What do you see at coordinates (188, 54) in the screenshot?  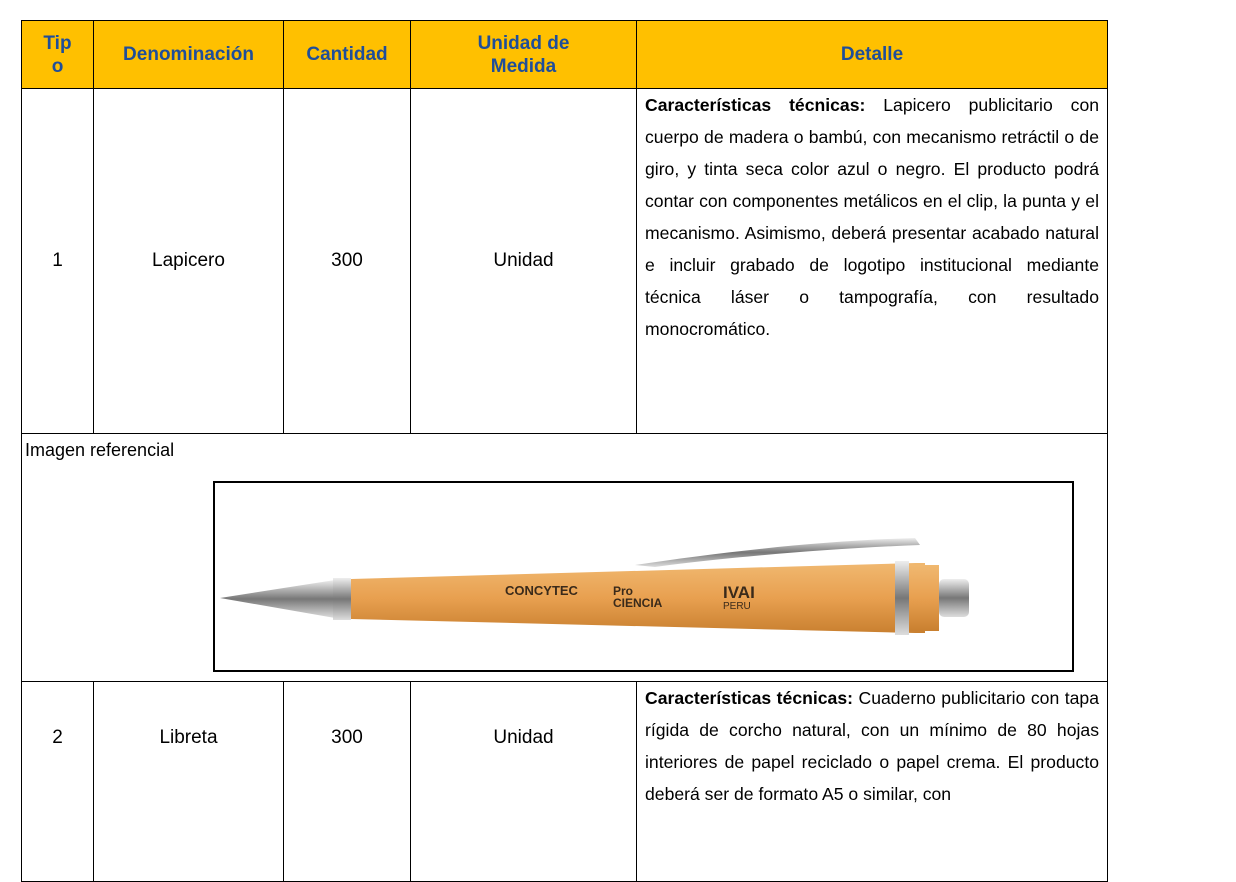 I see `header-cell: Denominación` at bounding box center [188, 54].